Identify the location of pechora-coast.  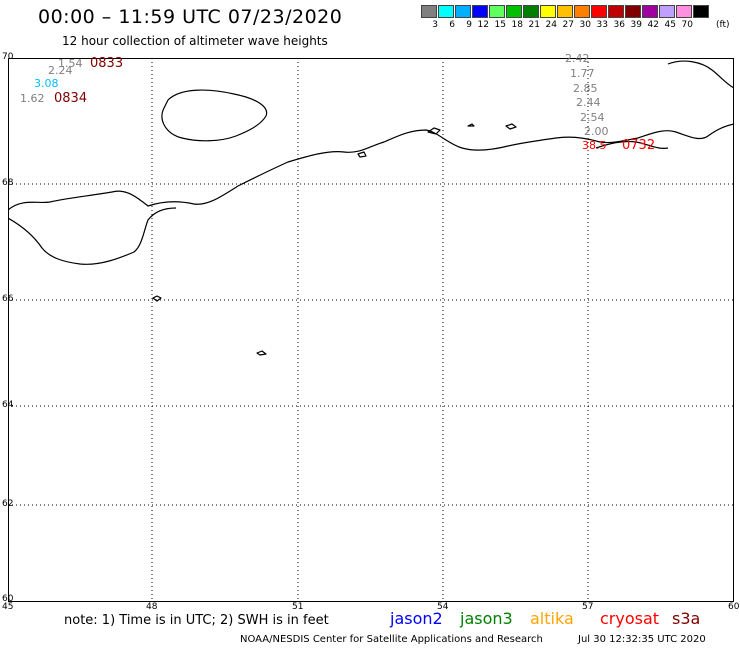
(632, 144).